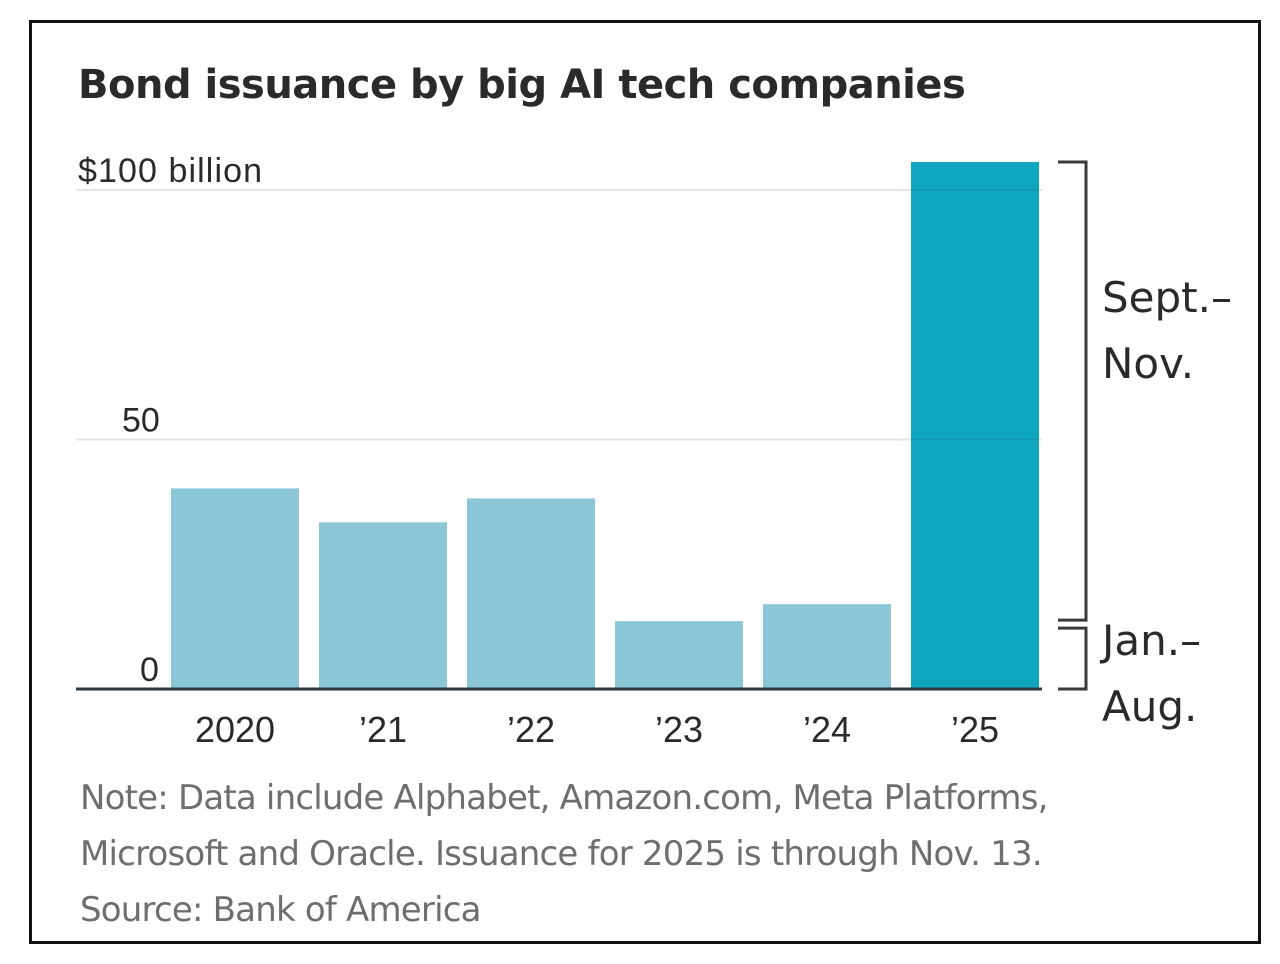  Describe the element at coordinates (170, 171) in the screenshot. I see `y-tick-label: $100 billion` at that location.